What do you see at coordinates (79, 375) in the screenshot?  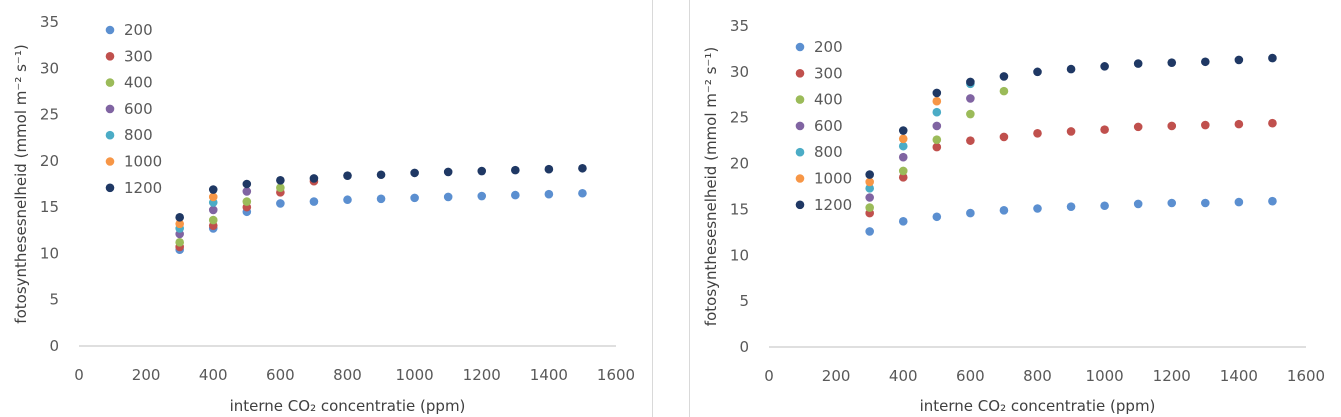 I see `x-tick-label: 0` at bounding box center [79, 375].